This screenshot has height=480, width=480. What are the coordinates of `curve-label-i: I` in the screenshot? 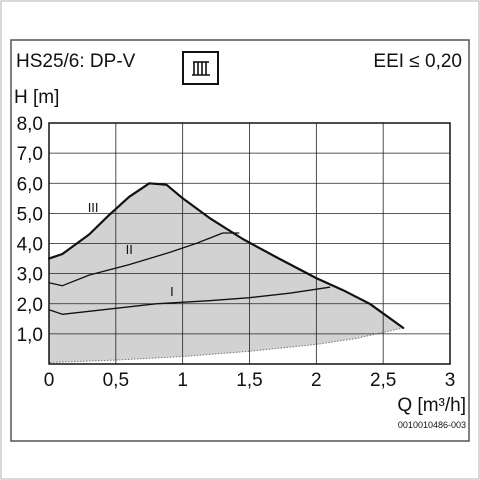 It's located at (172, 291).